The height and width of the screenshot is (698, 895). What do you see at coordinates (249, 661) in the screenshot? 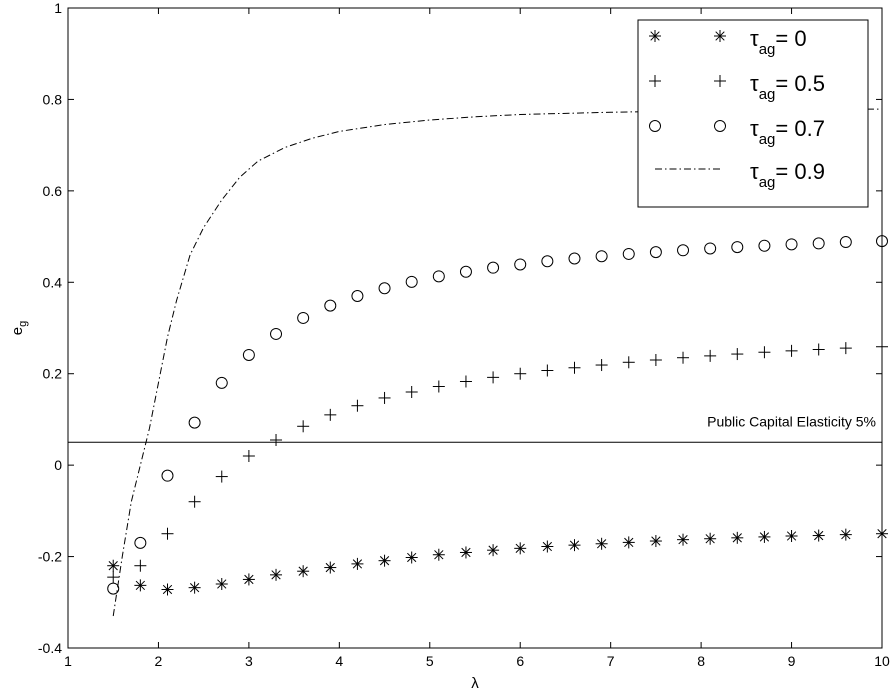
I see `x-tick-label: 3` at bounding box center [249, 661].